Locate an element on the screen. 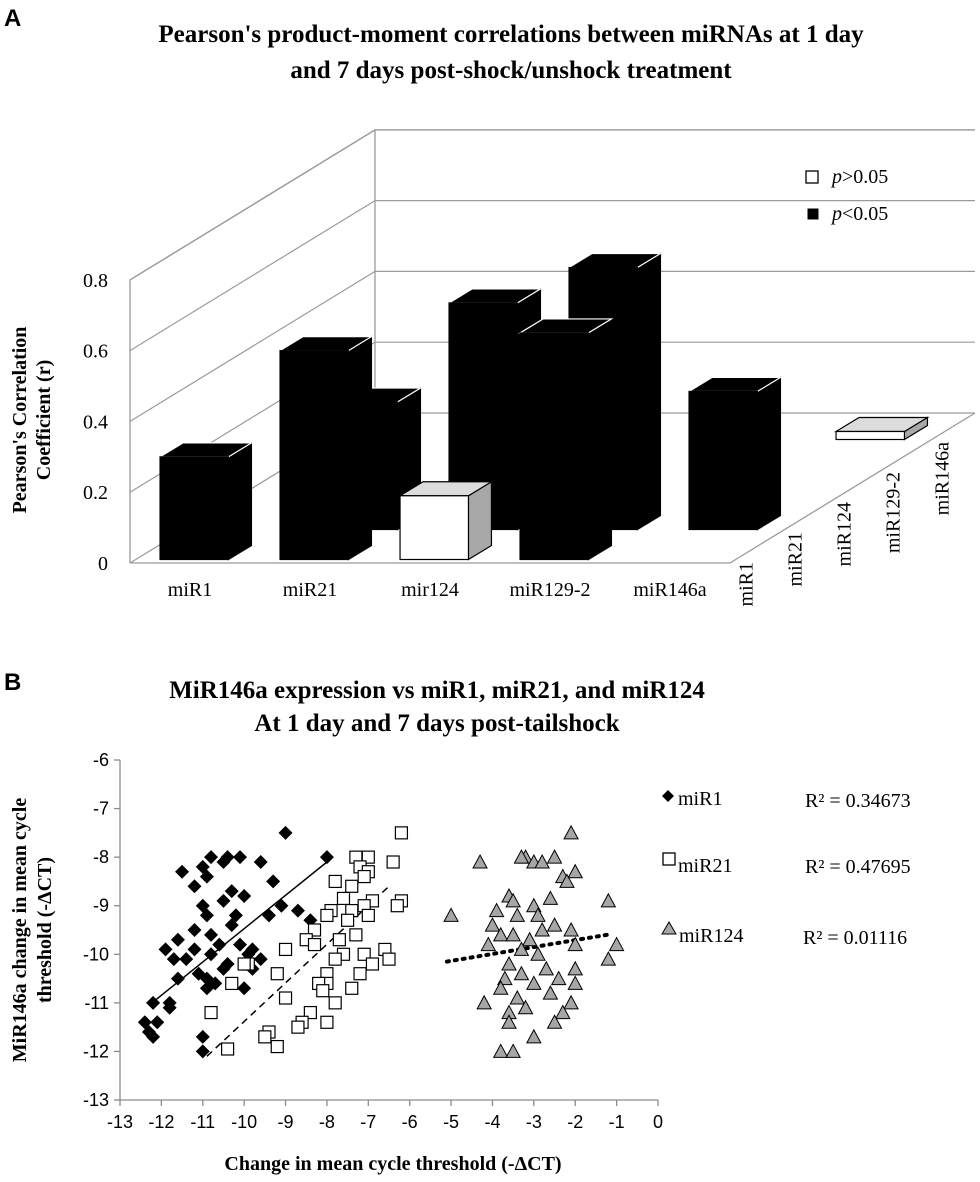 This screenshot has height=1182, width=980. x-category-mir124: mir124 is located at coordinates (430, 590).